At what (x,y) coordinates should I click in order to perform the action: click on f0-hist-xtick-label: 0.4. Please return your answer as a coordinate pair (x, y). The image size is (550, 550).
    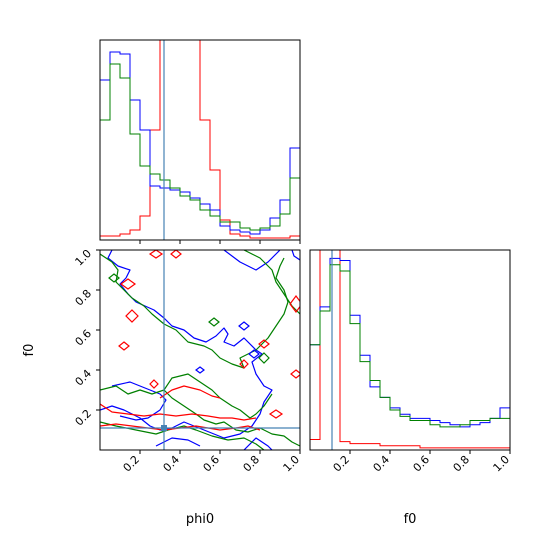
    Looking at the image, I should click on (382, 464).